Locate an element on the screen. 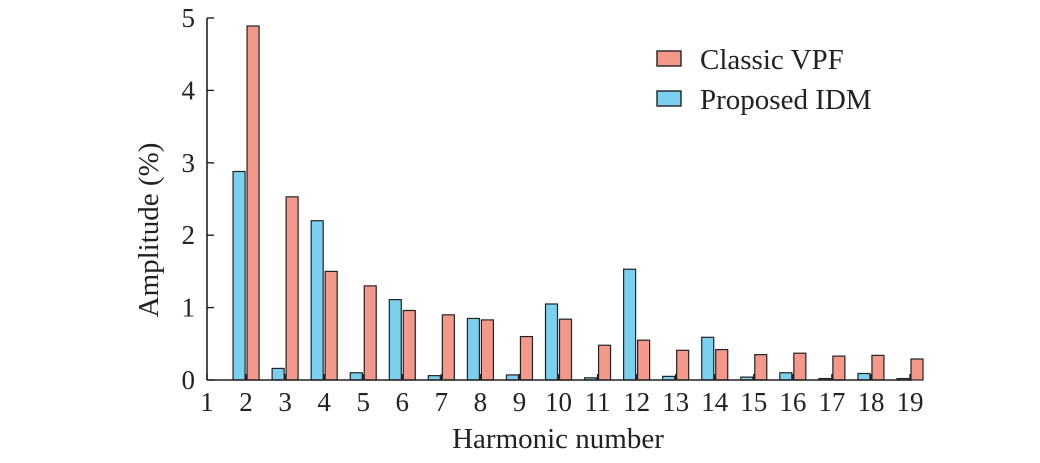  bar-proposed-idm-h14 is located at coordinates (708, 358).